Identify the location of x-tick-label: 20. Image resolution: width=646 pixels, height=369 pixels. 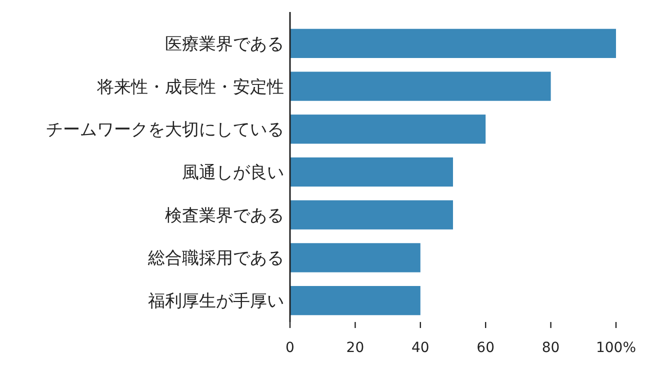
(355, 348).